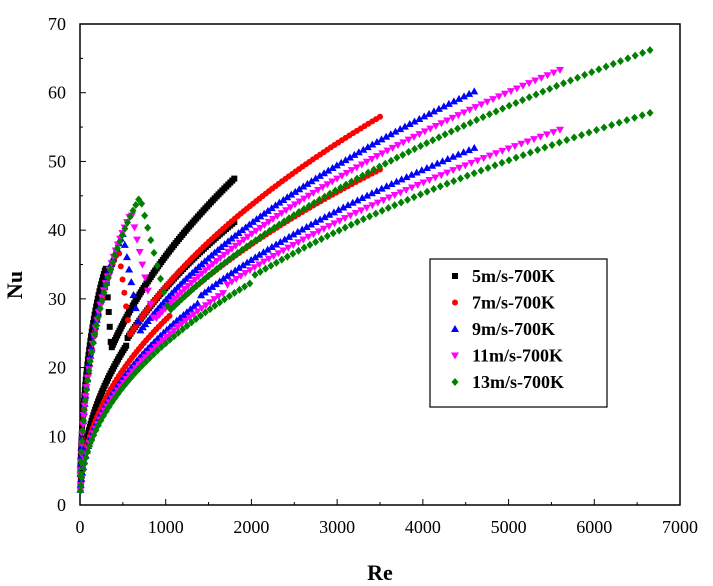 The image size is (713, 586). I want to click on legend-box, so click(518, 333).